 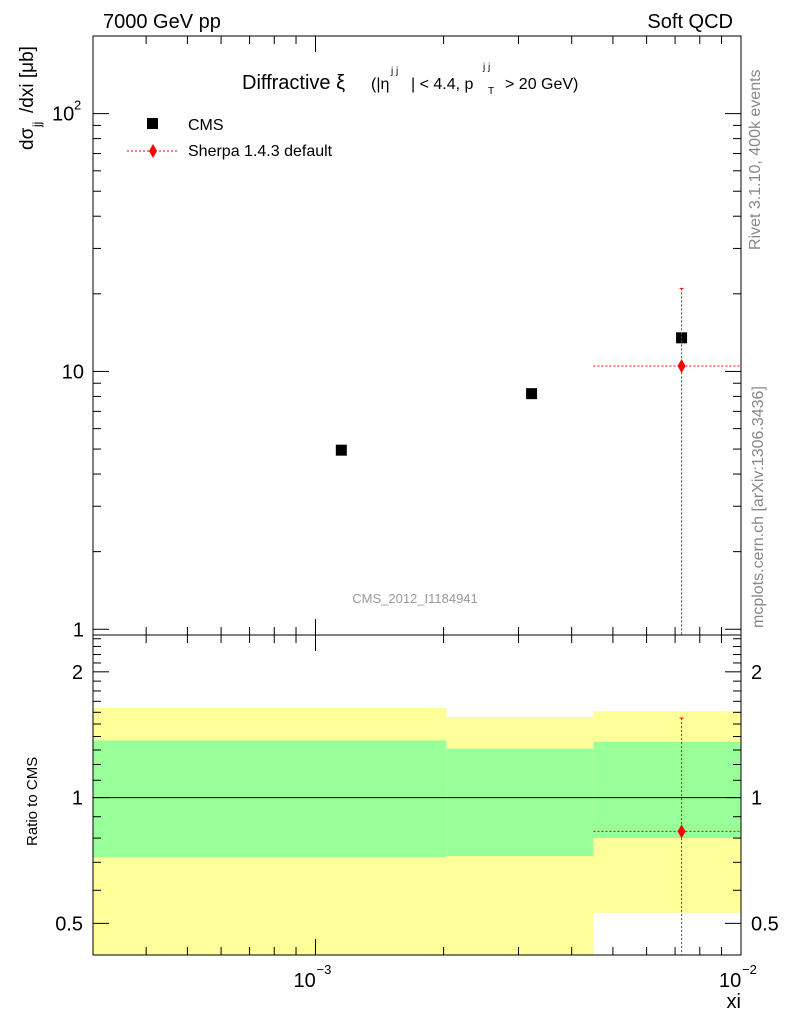 What do you see at coordinates (541, 84) in the screenshot?
I see `title-cut2: > 20 GeV)` at bounding box center [541, 84].